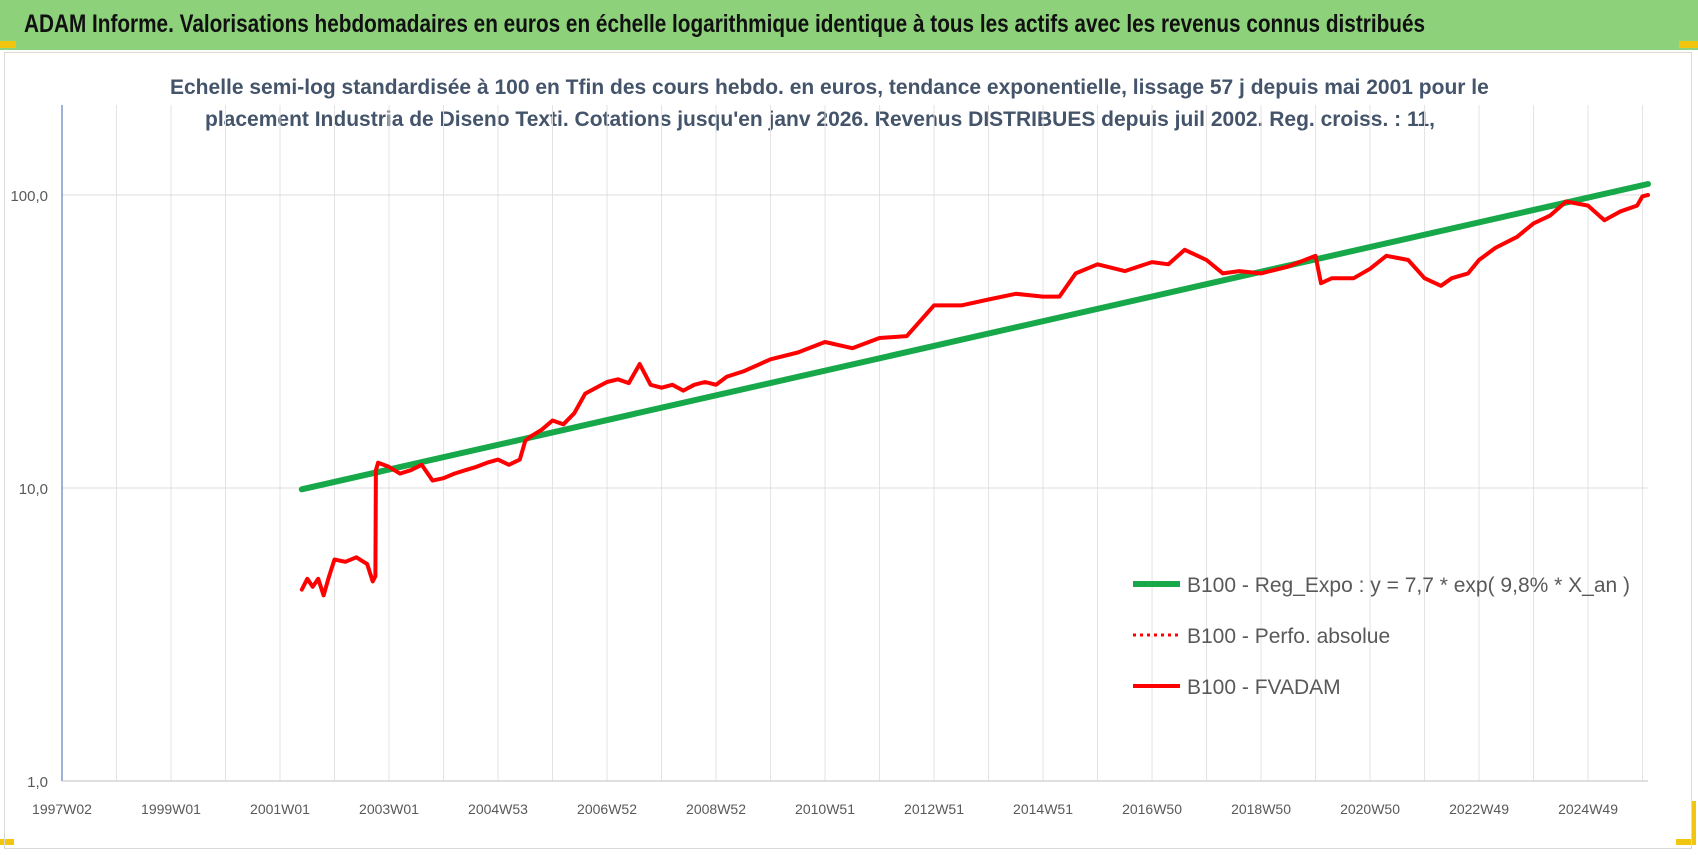  Describe the element at coordinates (716, 809) in the screenshot. I see `x-tick-label: 2008W52` at that location.